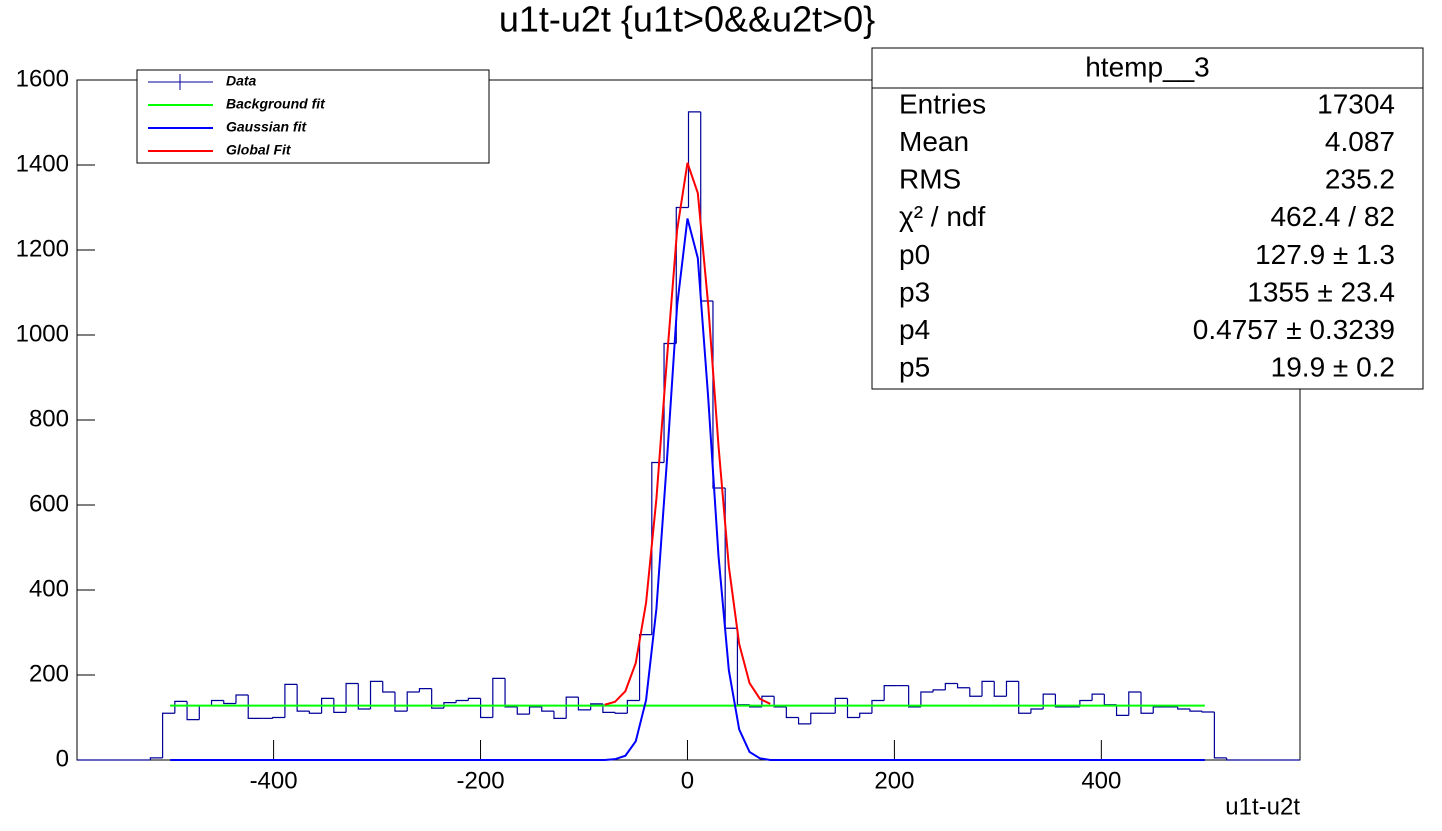 The height and width of the screenshot is (831, 1442). I want to click on y-tick-label: 1400, so click(42, 163).